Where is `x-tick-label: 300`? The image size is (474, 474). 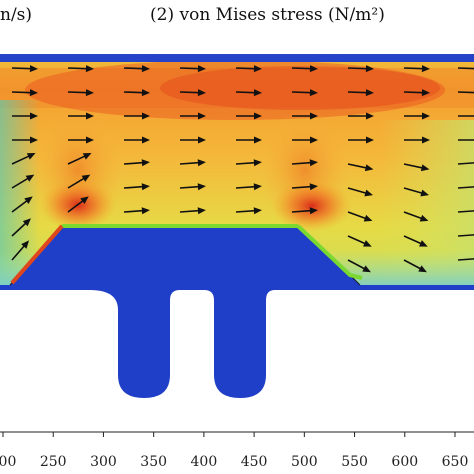 x-tick-label: 300 is located at coordinates (103, 462).